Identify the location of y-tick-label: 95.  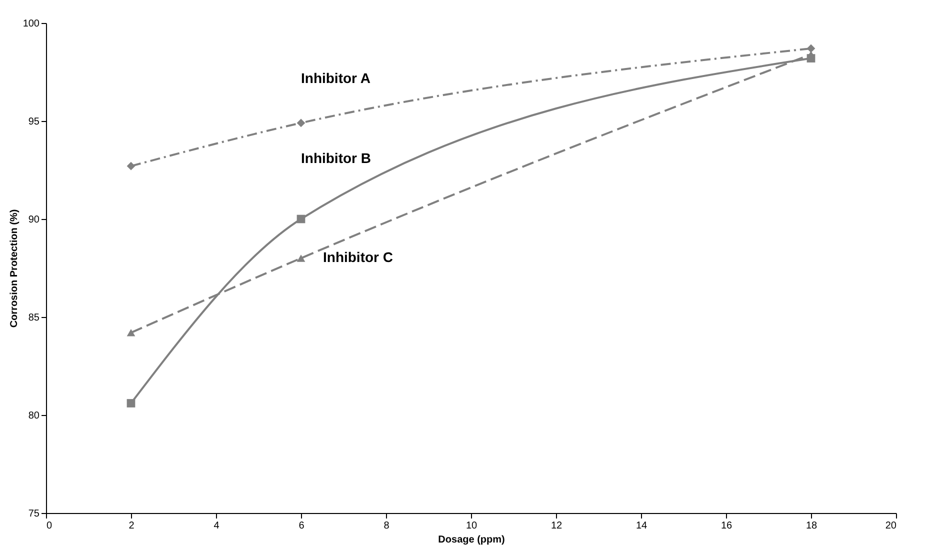
(34, 122).